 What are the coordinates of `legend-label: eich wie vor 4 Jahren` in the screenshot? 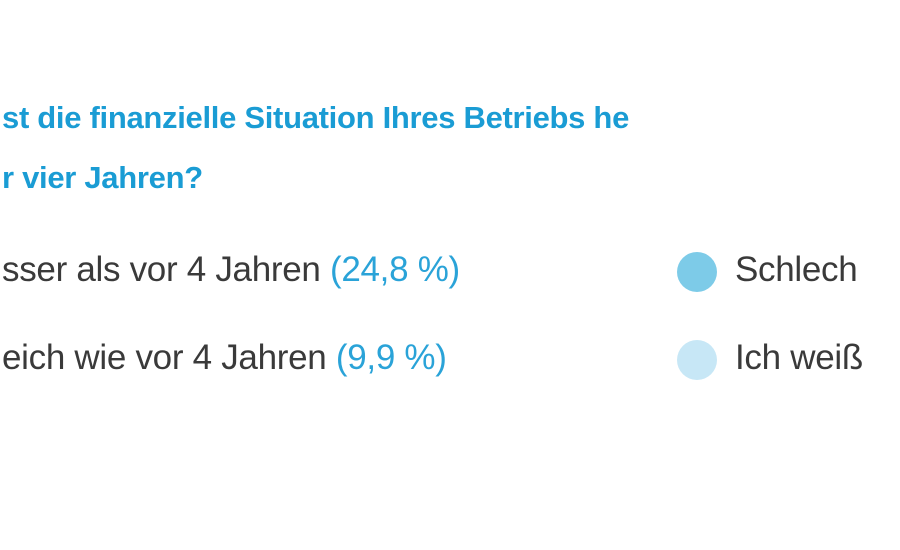 It's located at (164, 357).